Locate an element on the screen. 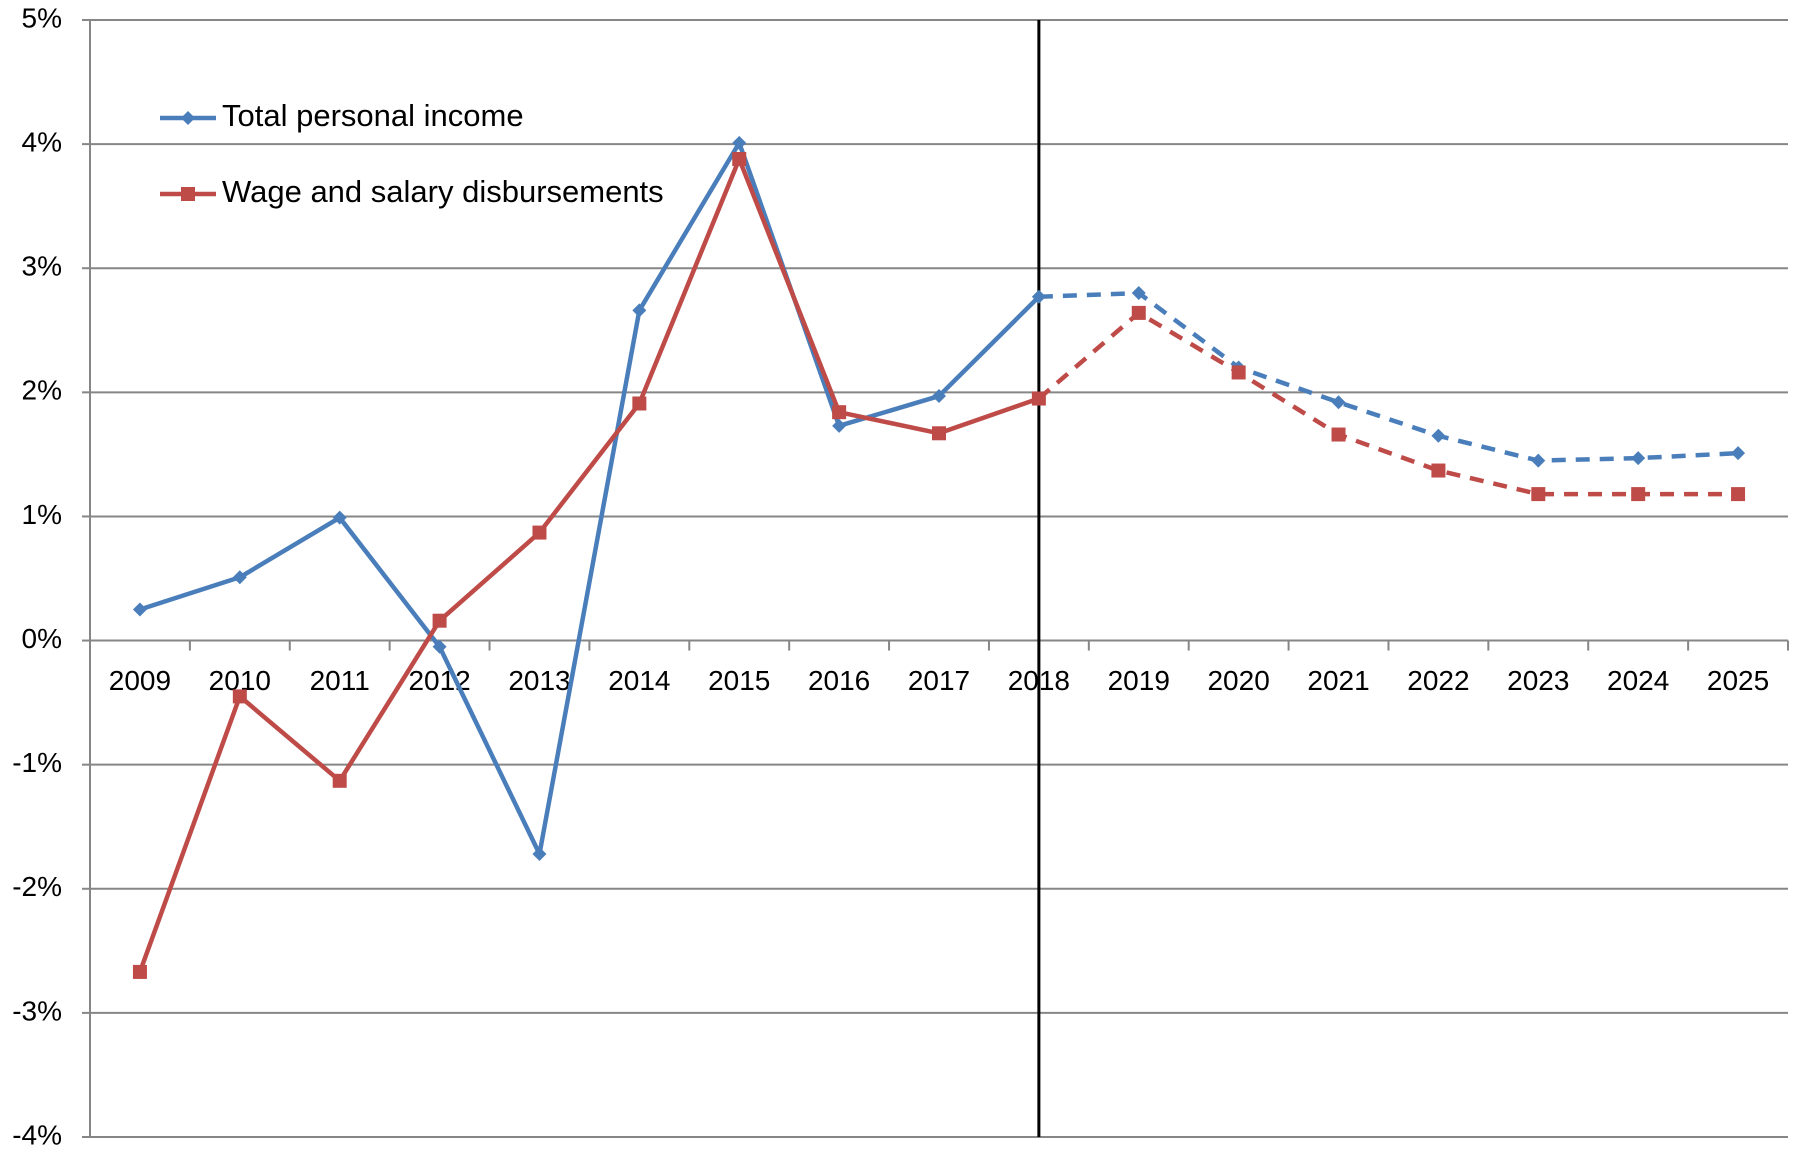 Image resolution: width=1797 pixels, height=1154 pixels. legend-item: Wage and salary disbursements is located at coordinates (412, 191).